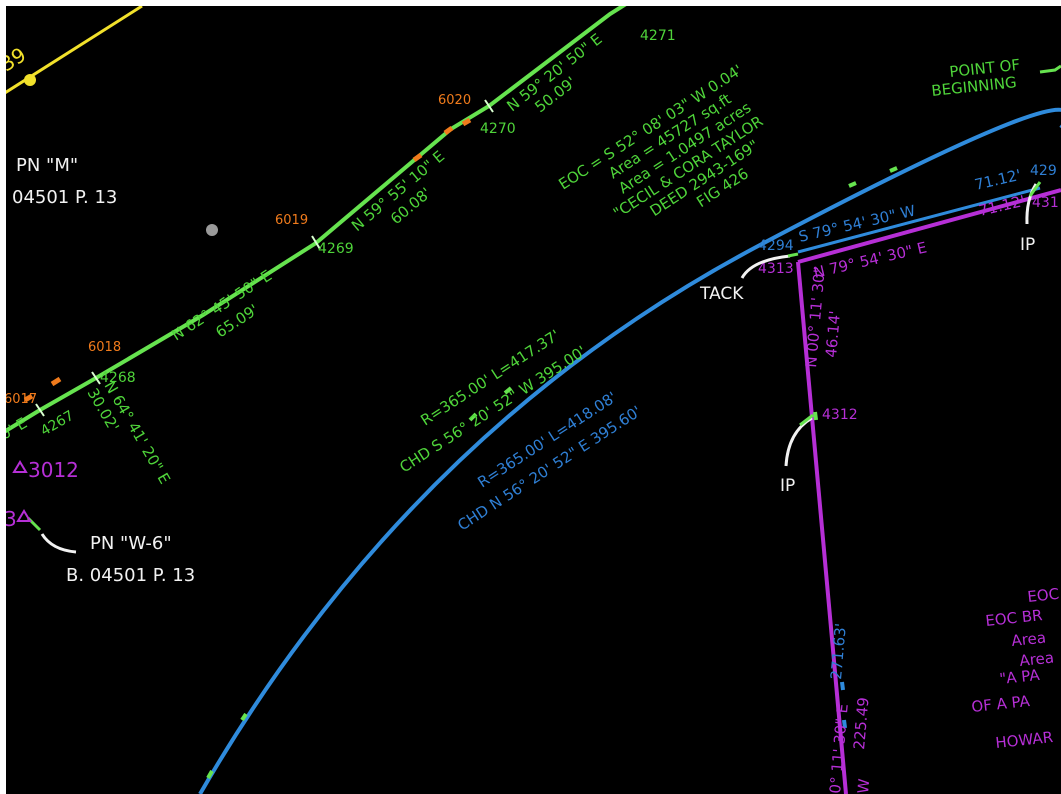 Image resolution: width=1061 pixels, height=794 pixels. I want to click on purple-south-line, so click(822, 527).